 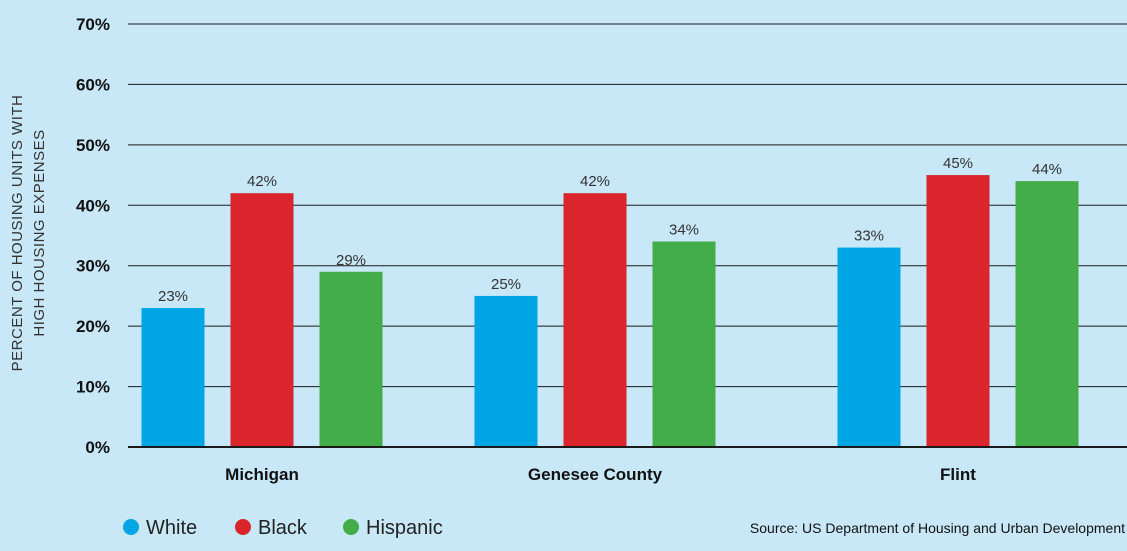 What do you see at coordinates (93, 205) in the screenshot?
I see `y-tick-label: 40%` at bounding box center [93, 205].